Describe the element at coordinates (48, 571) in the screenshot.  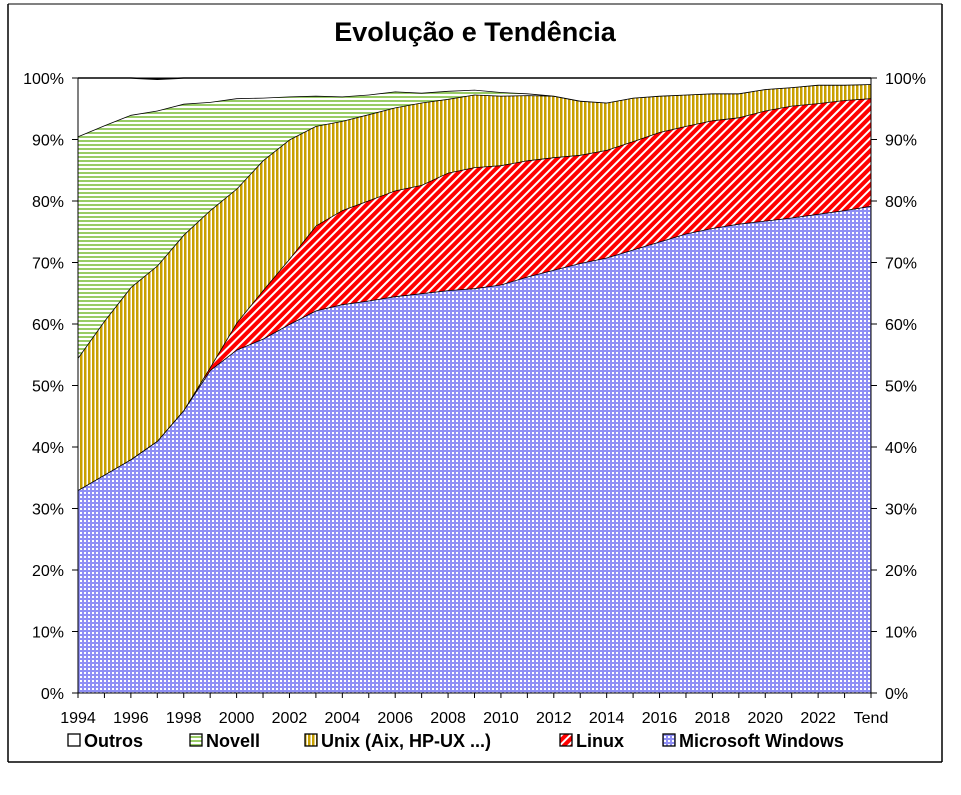
I see `y-tick-label-left: 20%` at that location.